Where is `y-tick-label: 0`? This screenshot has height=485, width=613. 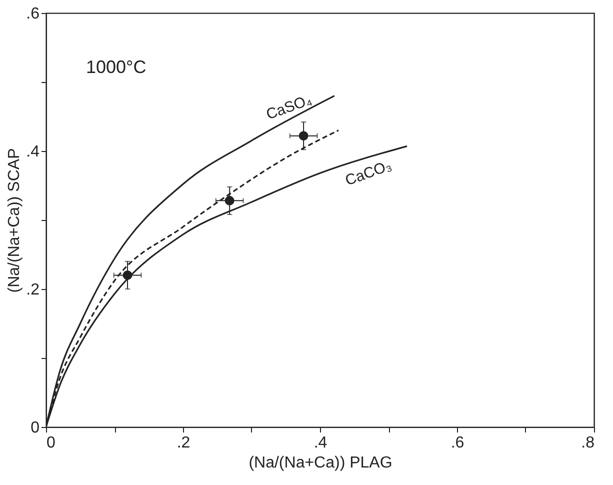
y-tick-label: 0 is located at coordinates (35, 428).